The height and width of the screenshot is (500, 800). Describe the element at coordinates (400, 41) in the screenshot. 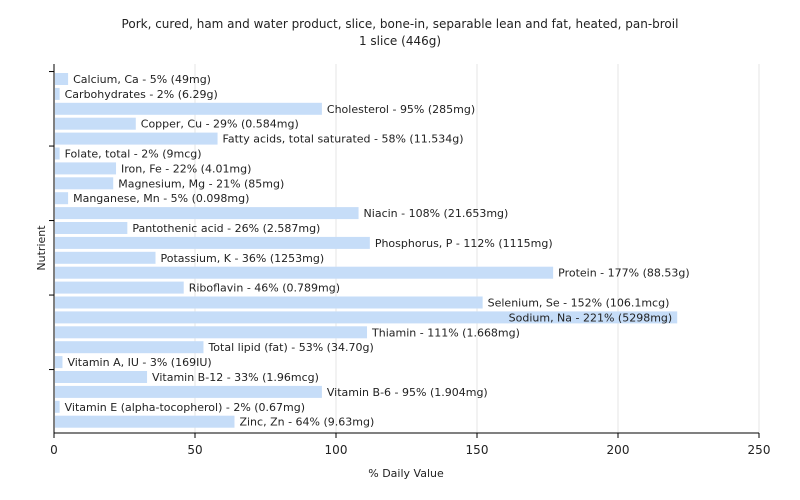

I see `chart-subtitle: 1 slice (446g)` at that location.